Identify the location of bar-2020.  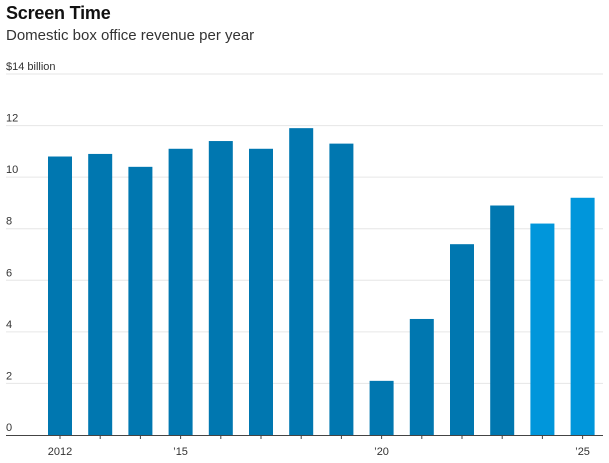
(381, 407).